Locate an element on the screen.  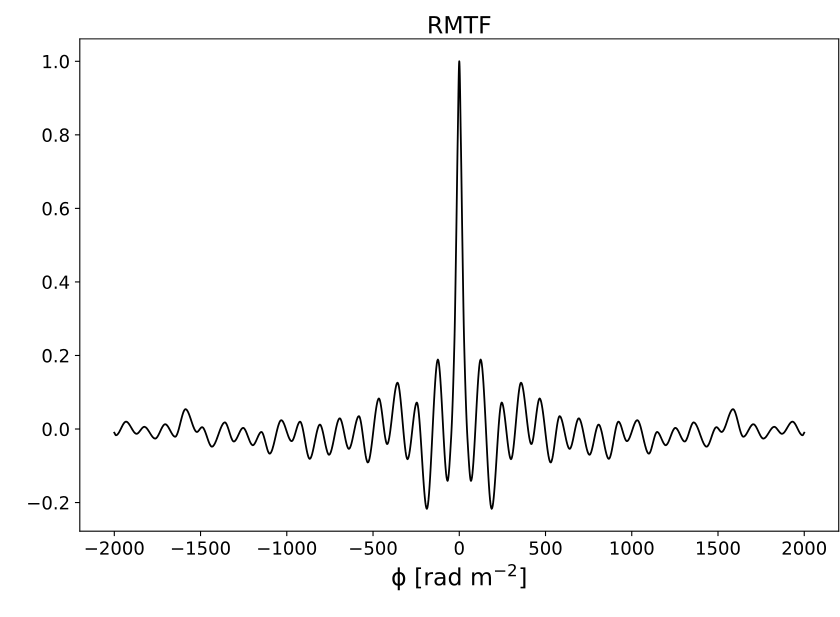
y-tick-label: 0.0 is located at coordinates (55, 429).